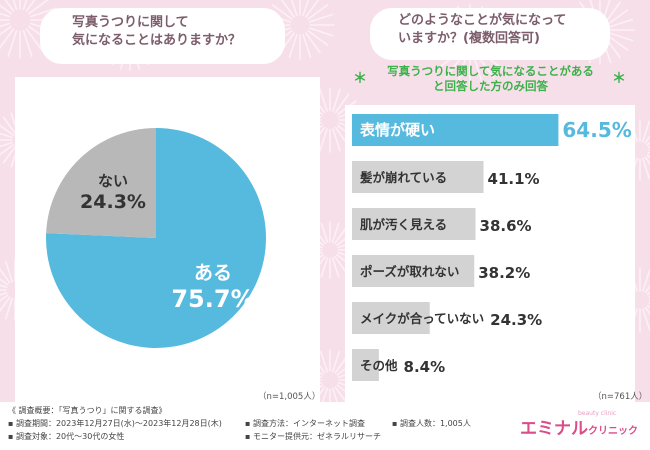 The image size is (650, 450). What do you see at coordinates (157, 40) in the screenshot?
I see `left-question-line-2: 気になることはありますか？` at bounding box center [157, 40].